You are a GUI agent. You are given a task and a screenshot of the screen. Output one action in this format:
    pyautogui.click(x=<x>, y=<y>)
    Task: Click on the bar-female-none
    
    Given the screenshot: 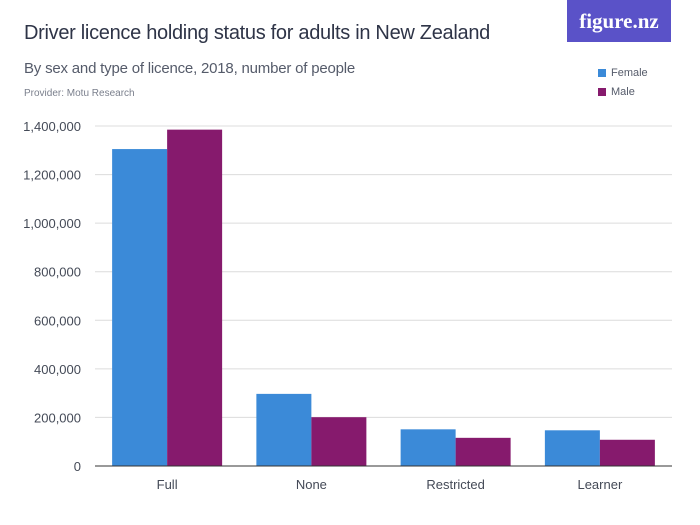 What is the action you would take?
    pyautogui.click(x=284, y=429)
    